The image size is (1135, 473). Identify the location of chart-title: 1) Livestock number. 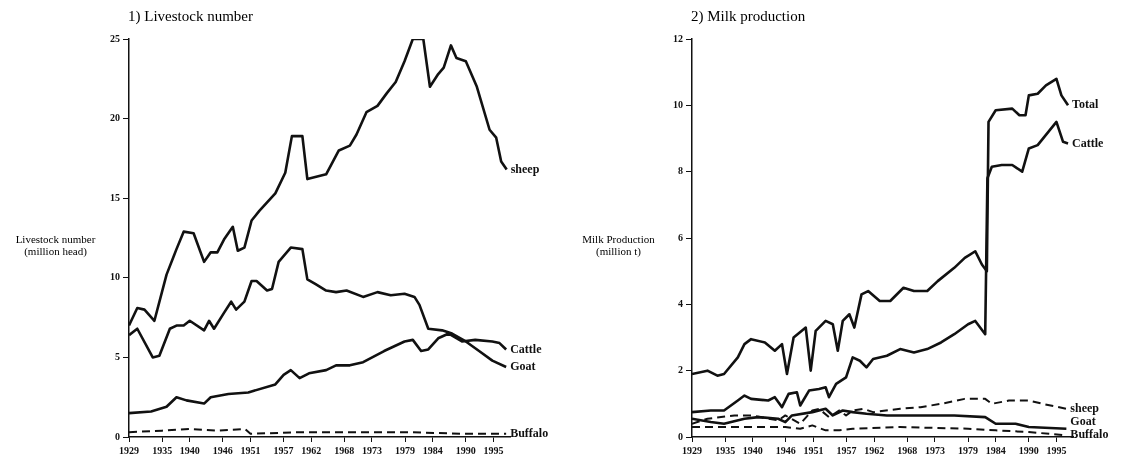
(191, 17).